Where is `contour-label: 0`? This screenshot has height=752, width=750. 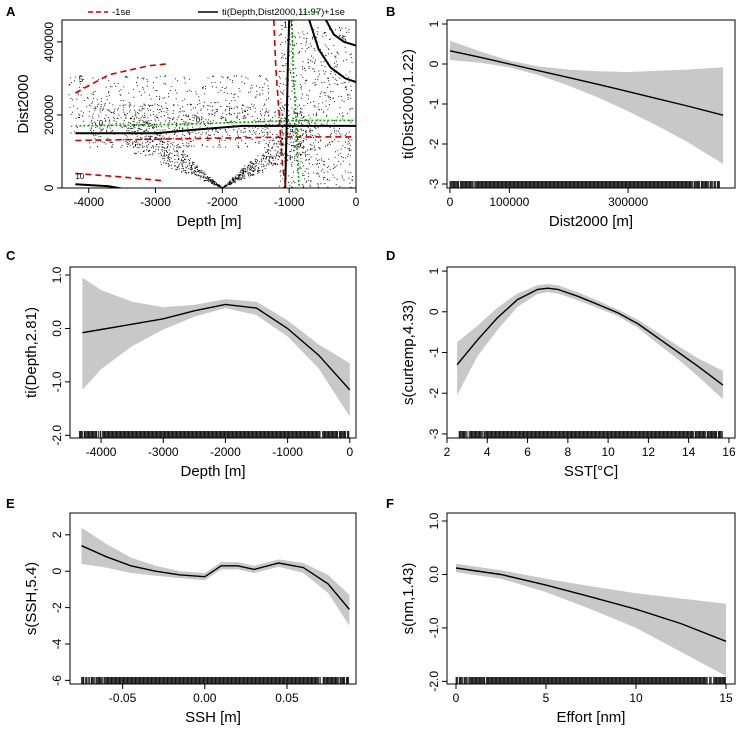
contour-label: 0 is located at coordinates (198, 119).